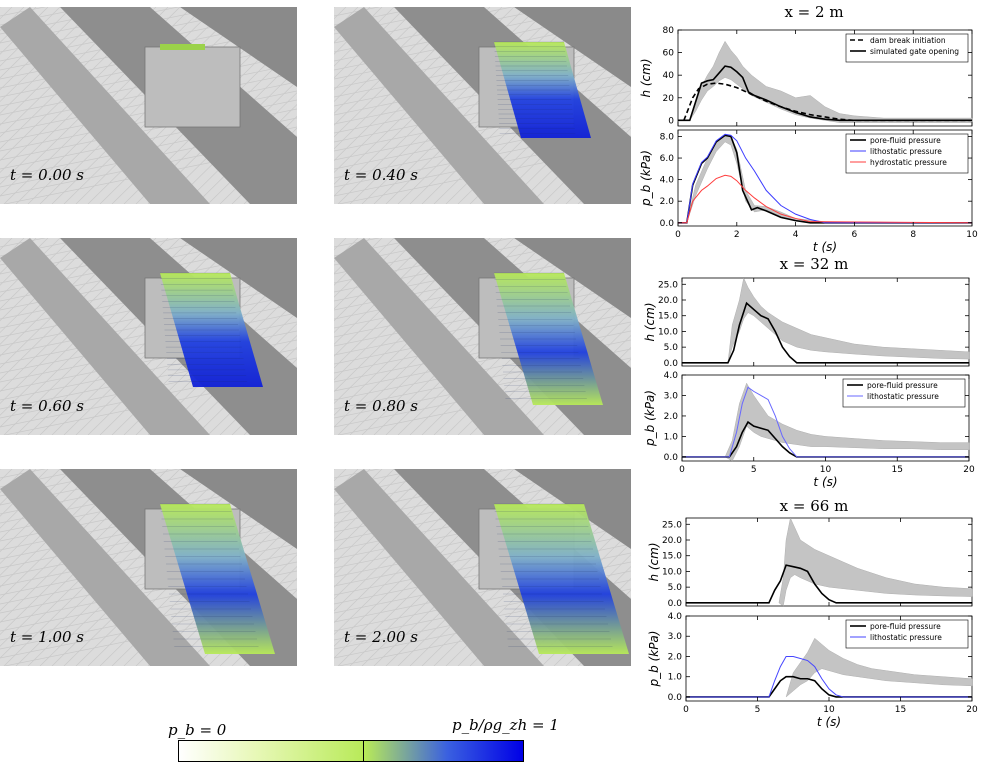  Describe the element at coordinates (667, 137) in the screenshot. I see `y-tick-label: 8.0` at that location.